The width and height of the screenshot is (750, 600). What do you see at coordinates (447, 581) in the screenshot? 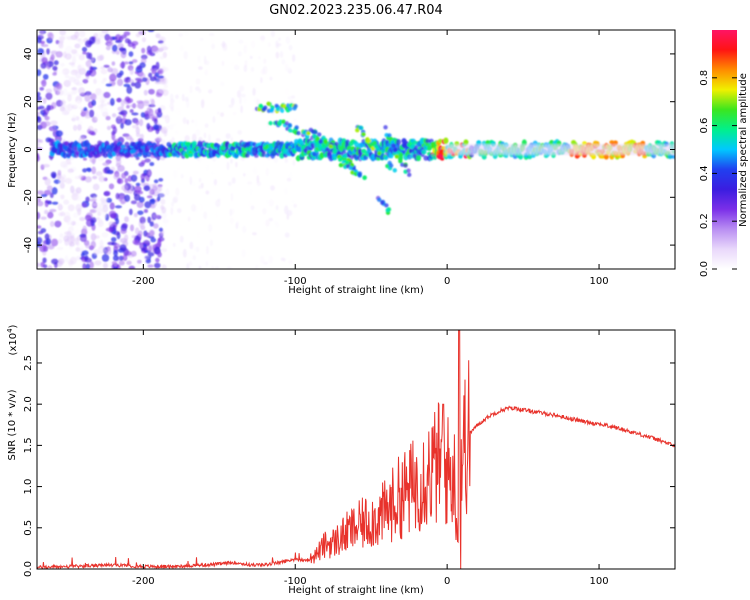
I see `snr-x-tick-label: 0` at bounding box center [447, 581].